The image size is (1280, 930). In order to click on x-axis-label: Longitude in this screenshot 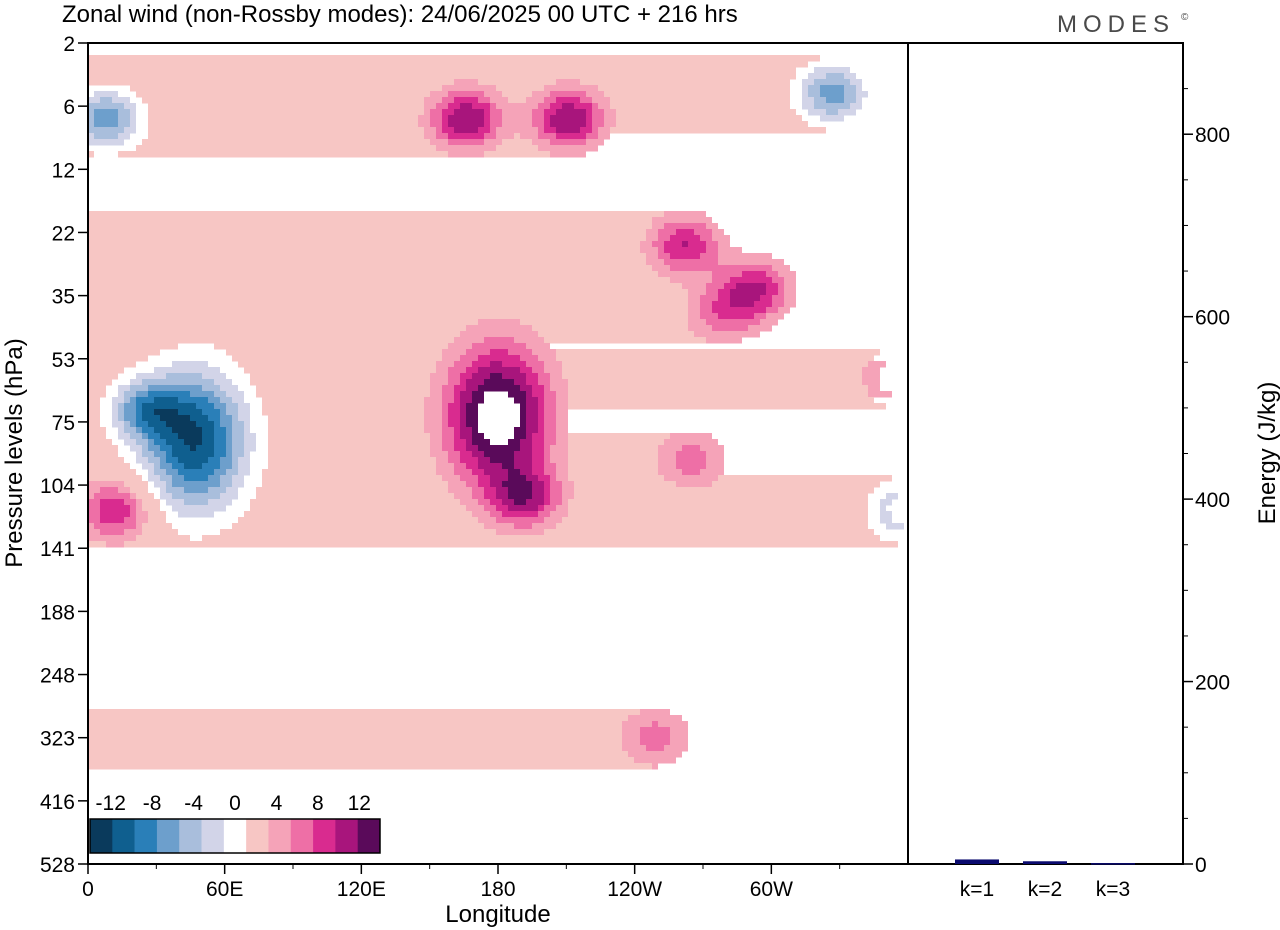, I will do `click(497, 914)`.